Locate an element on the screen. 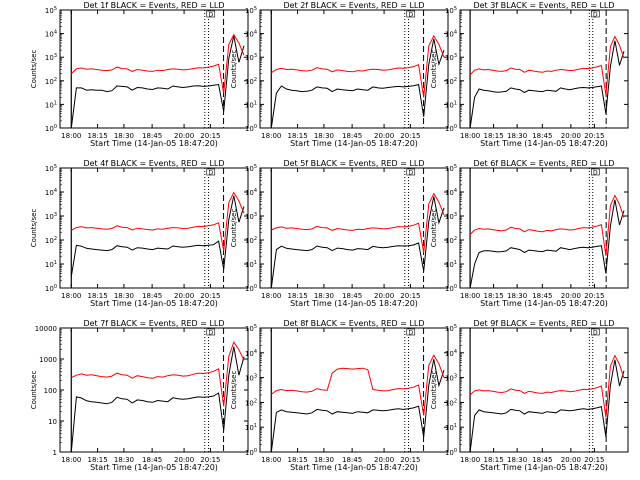 The height and width of the screenshot is (480, 640). panel-title: Det 7f BLACK = Events, RED = LLD is located at coordinates (153, 323).